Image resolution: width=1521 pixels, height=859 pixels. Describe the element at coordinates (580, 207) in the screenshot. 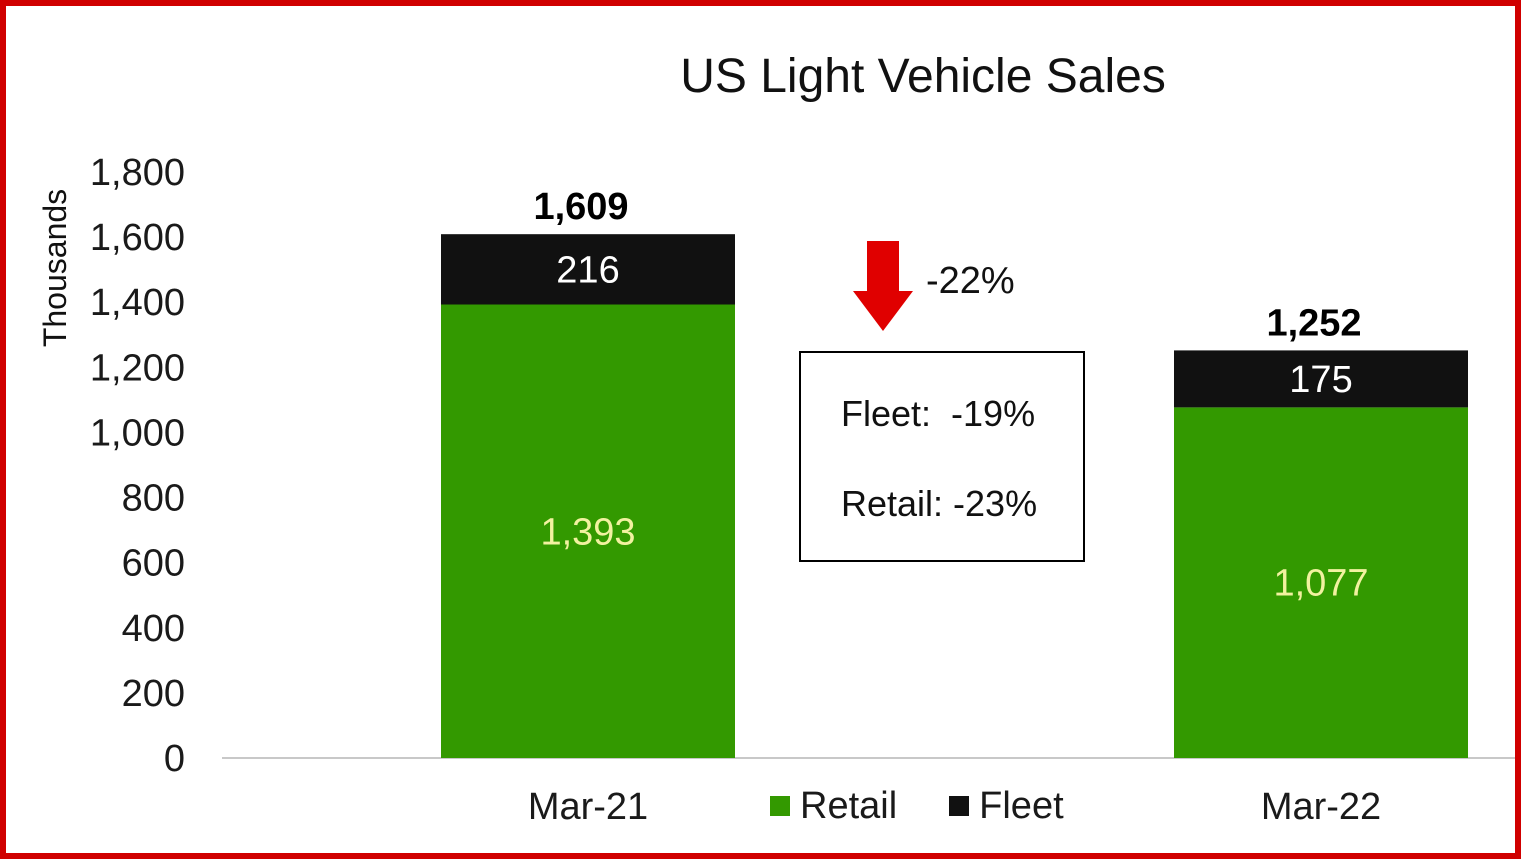

I see `total-label: 1,609` at that location.